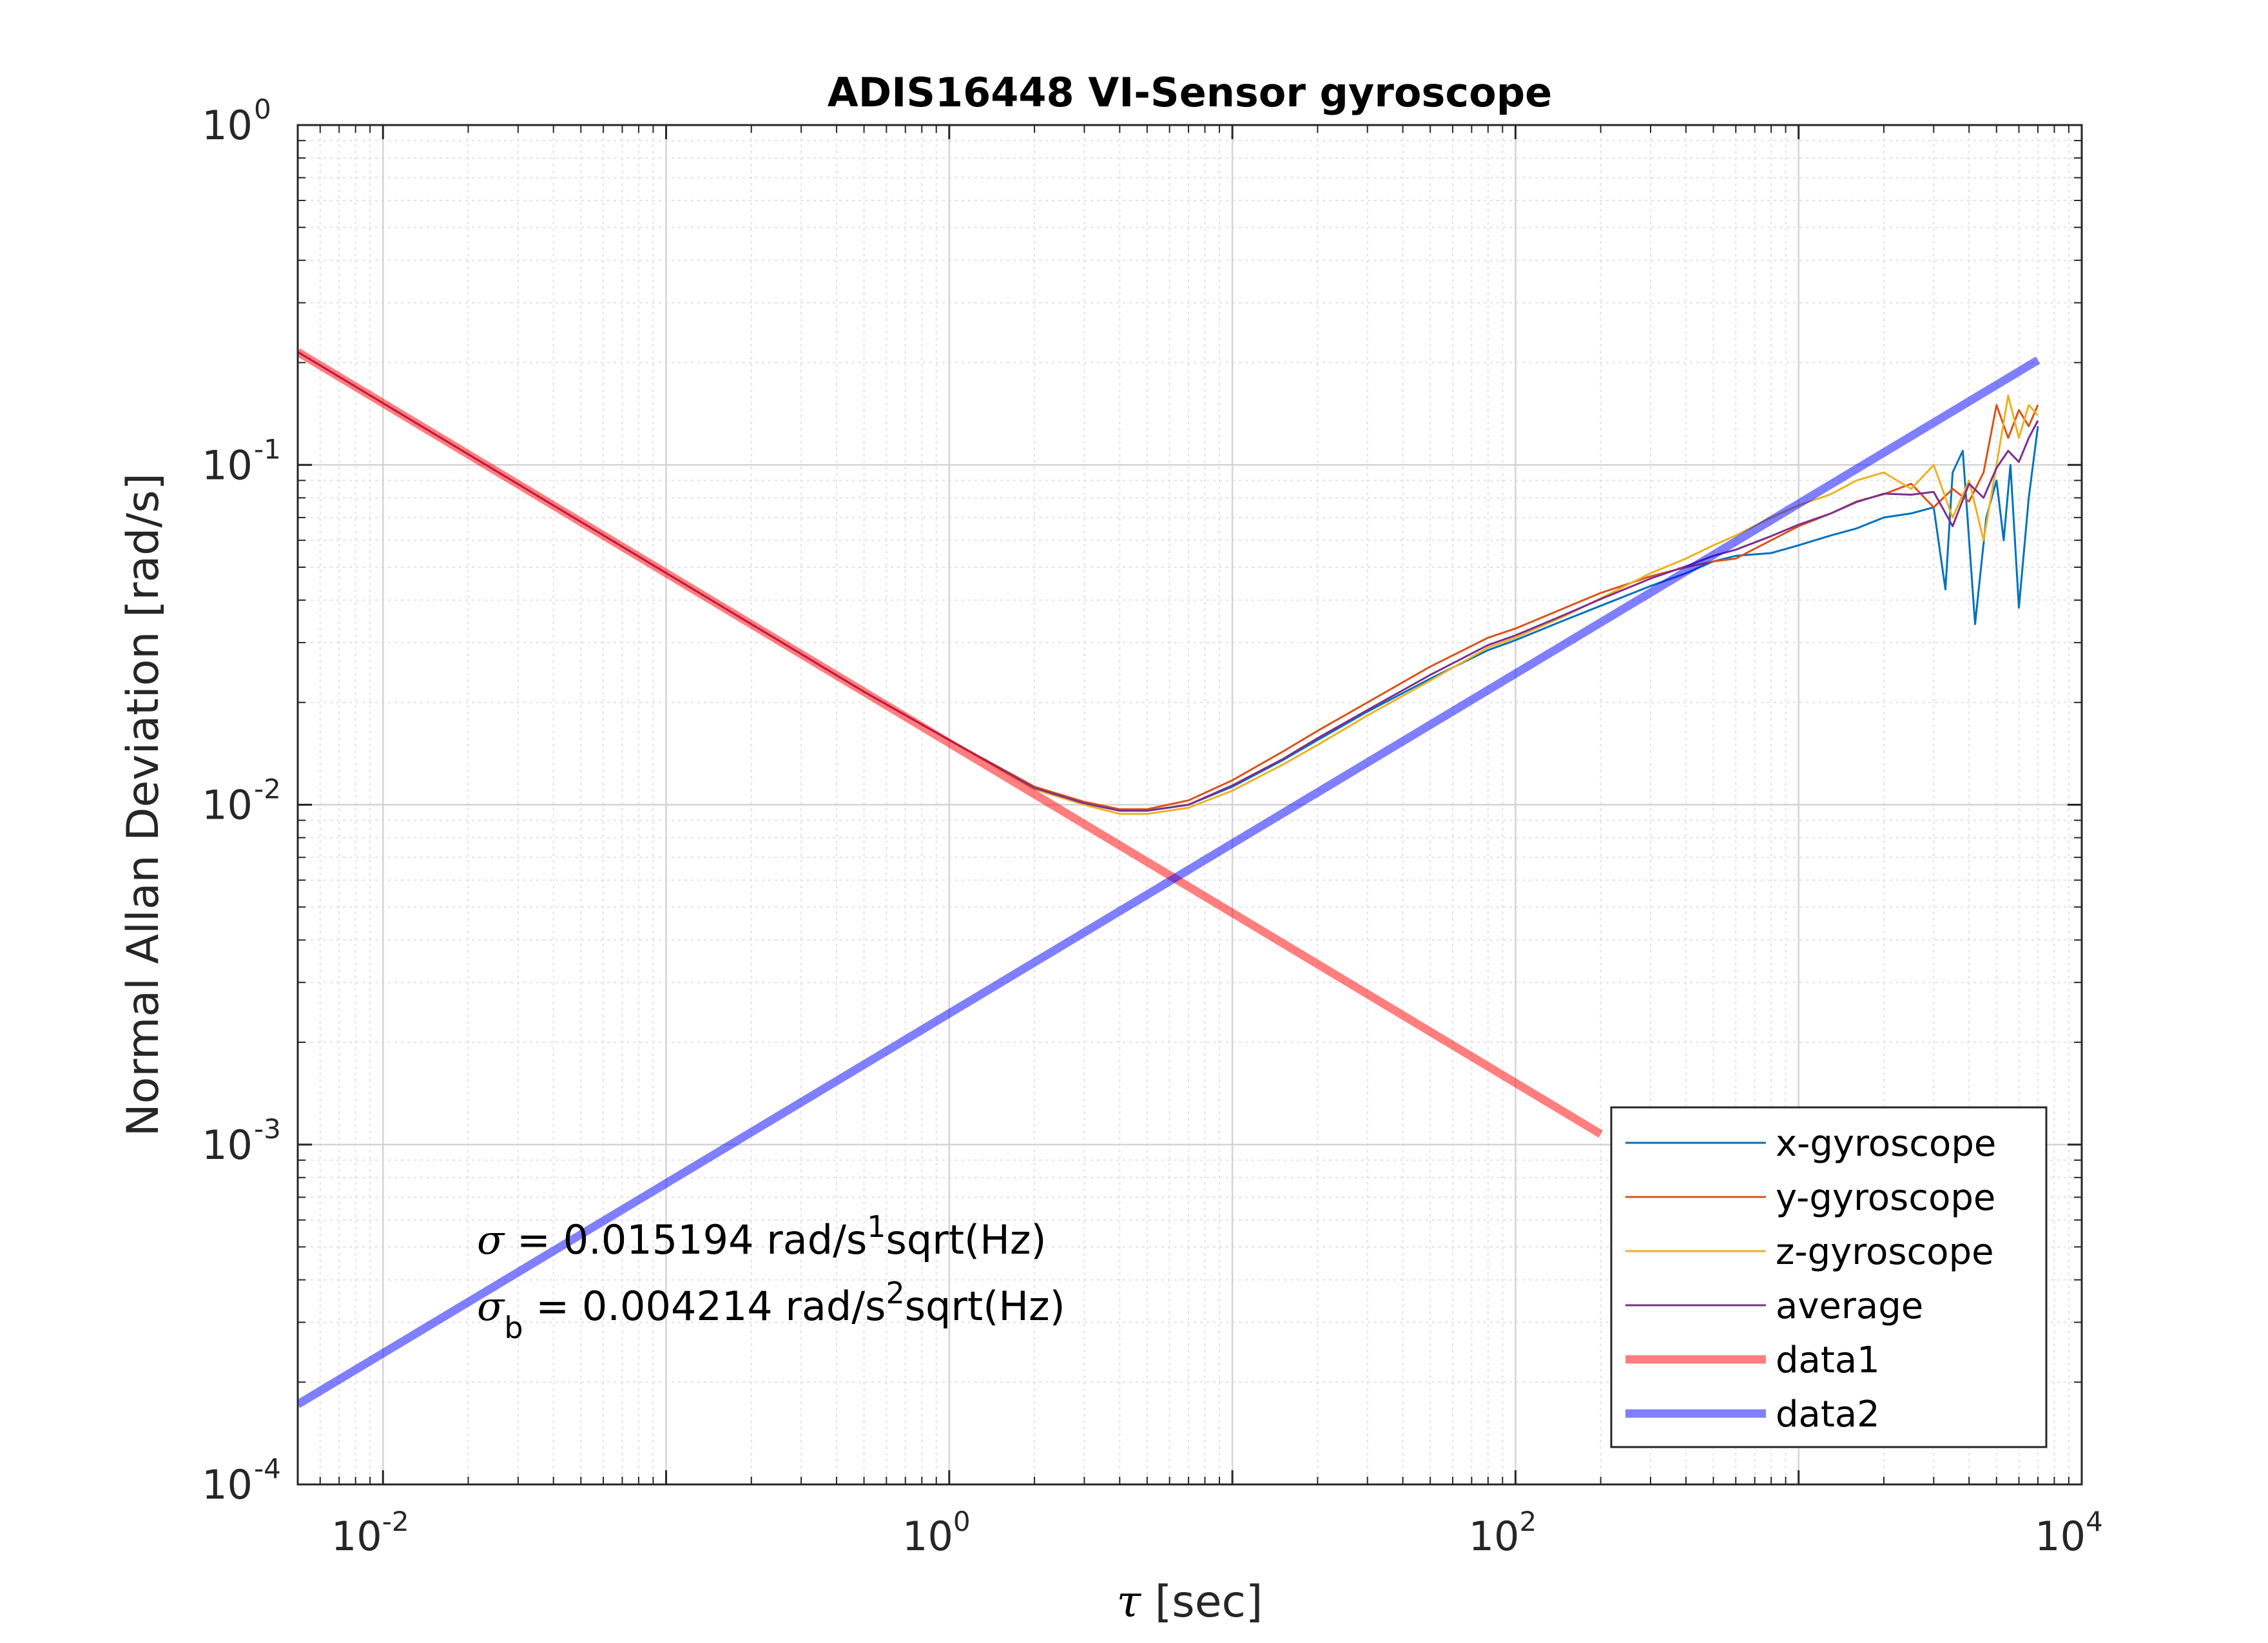  Describe the element at coordinates (143, 804) in the screenshot. I see `y-axis-label: Normal Allan Deviation [rad/s]` at that location.